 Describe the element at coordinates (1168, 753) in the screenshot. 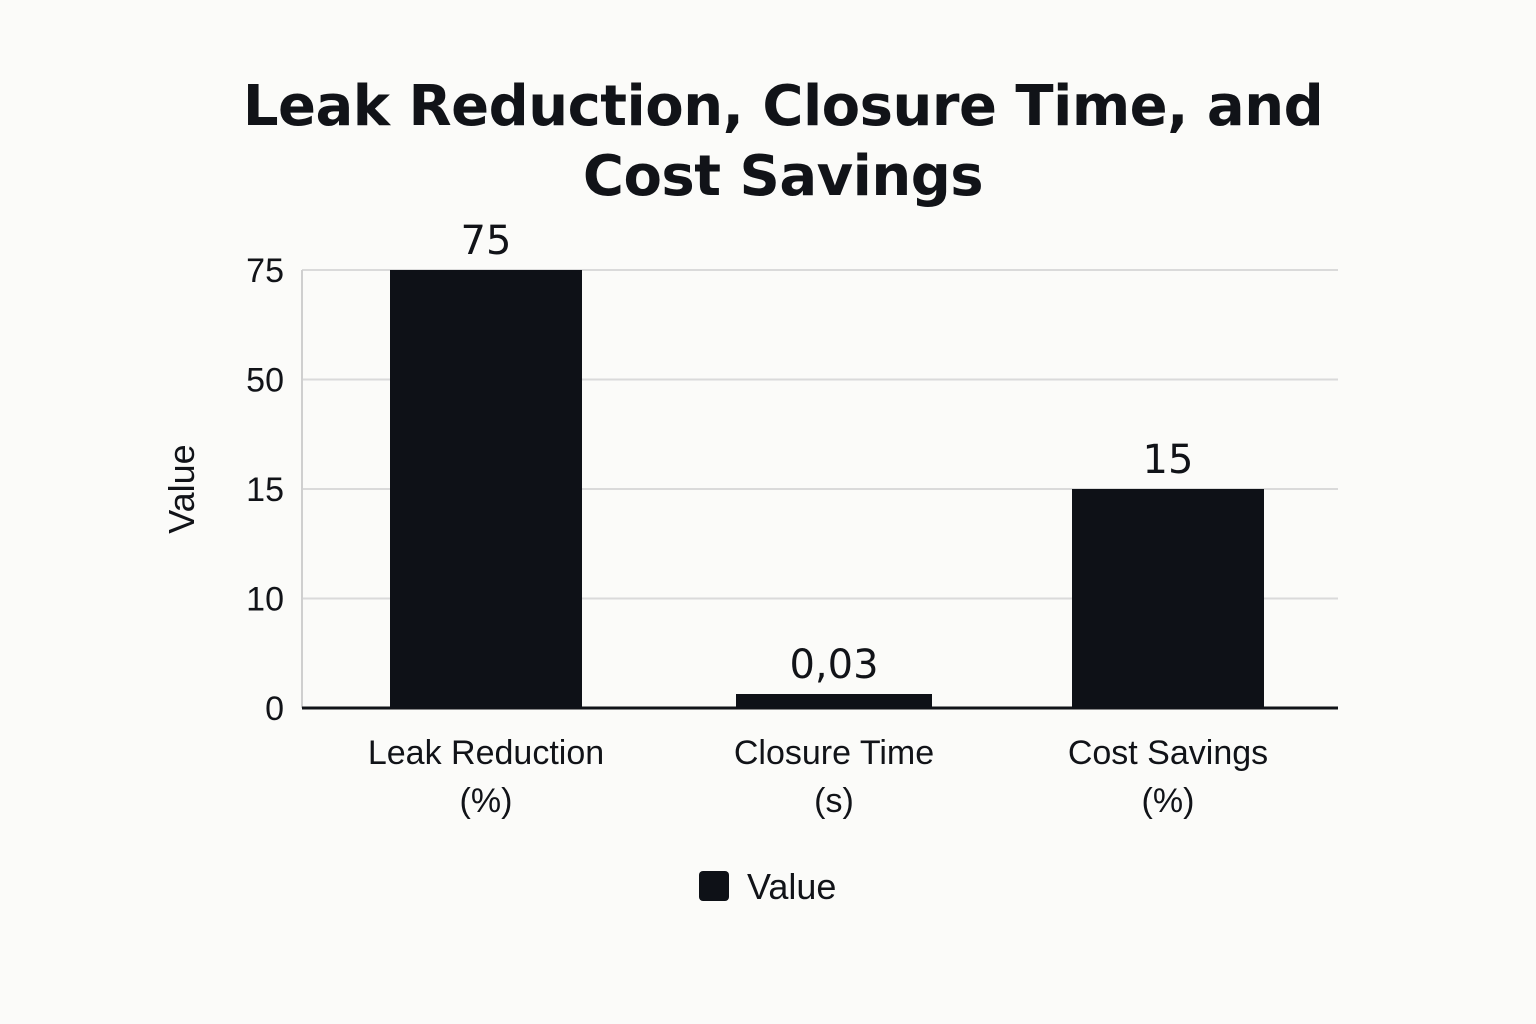

I see `x-tick-label: Cost Savings` at that location.